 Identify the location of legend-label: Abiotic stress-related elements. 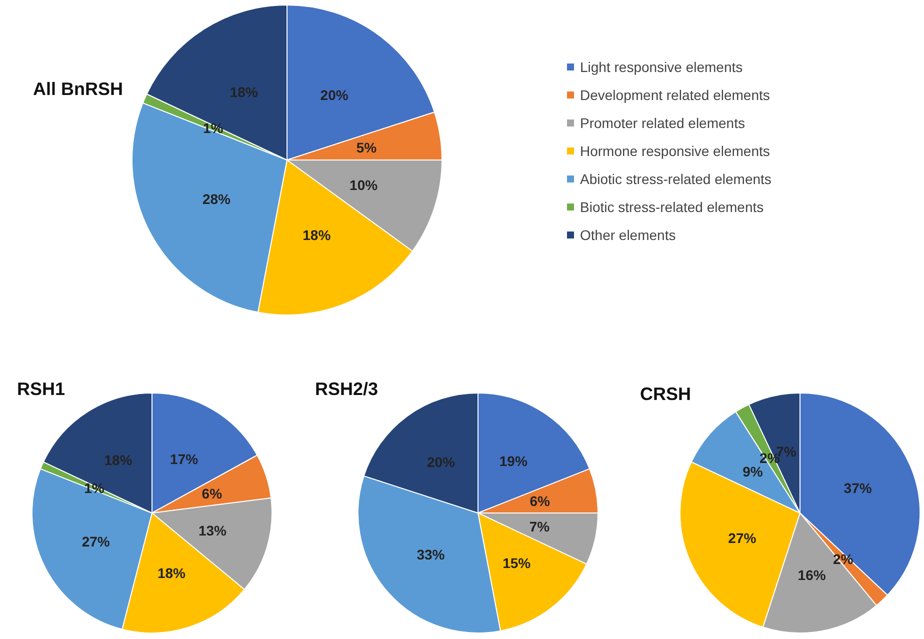
(676, 179).